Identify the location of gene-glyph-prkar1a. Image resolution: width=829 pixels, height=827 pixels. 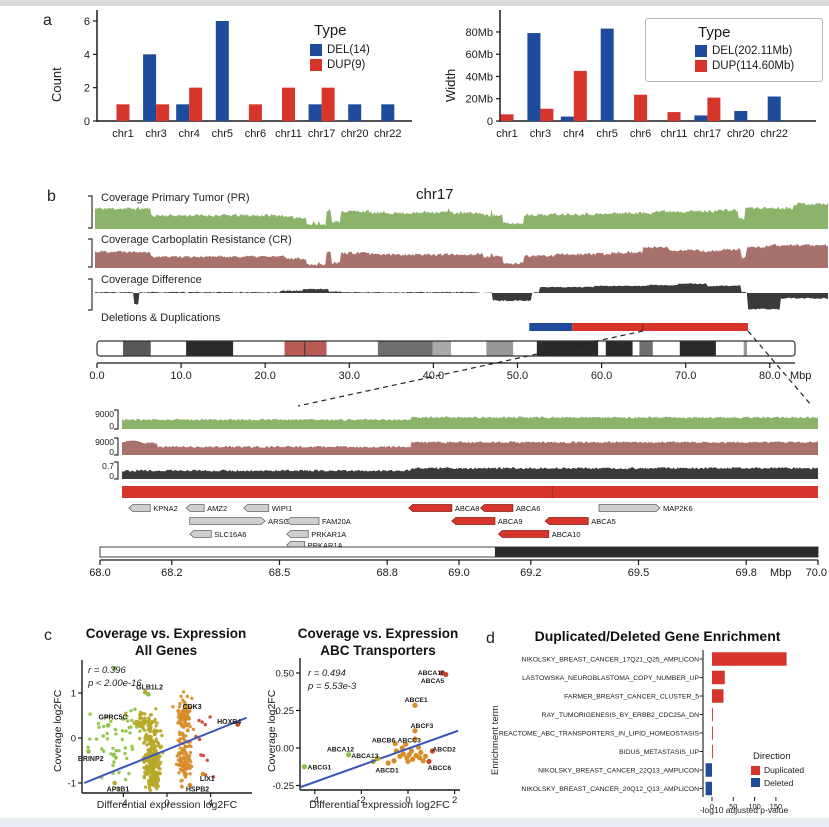
(297, 534).